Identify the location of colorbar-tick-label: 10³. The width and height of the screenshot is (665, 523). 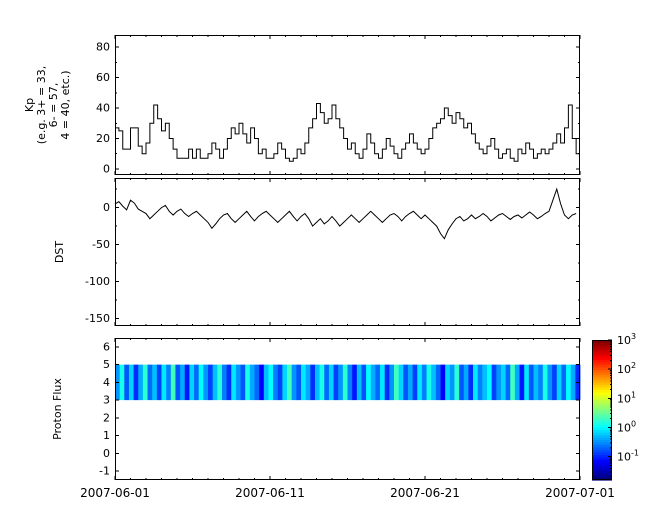
(626, 339).